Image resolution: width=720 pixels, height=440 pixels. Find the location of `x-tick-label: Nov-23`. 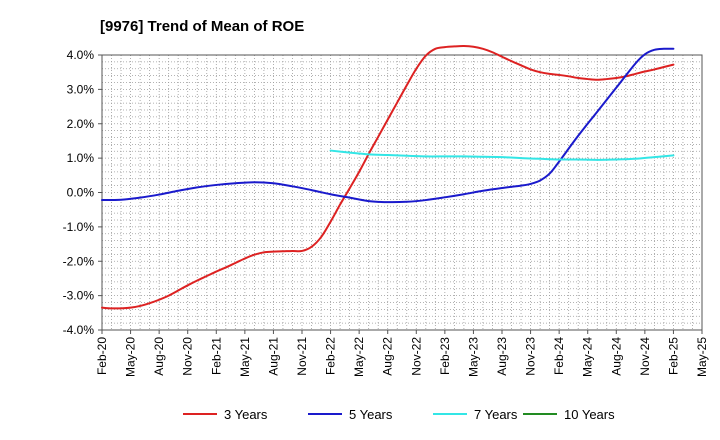

x-tick-label: Nov-23 is located at coordinates (531, 356).